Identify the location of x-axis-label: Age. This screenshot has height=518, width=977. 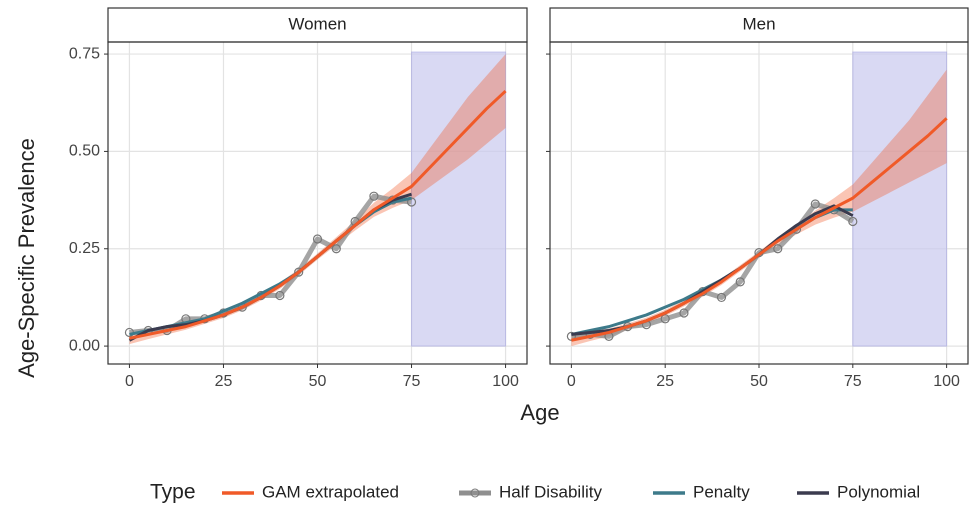
(539, 412).